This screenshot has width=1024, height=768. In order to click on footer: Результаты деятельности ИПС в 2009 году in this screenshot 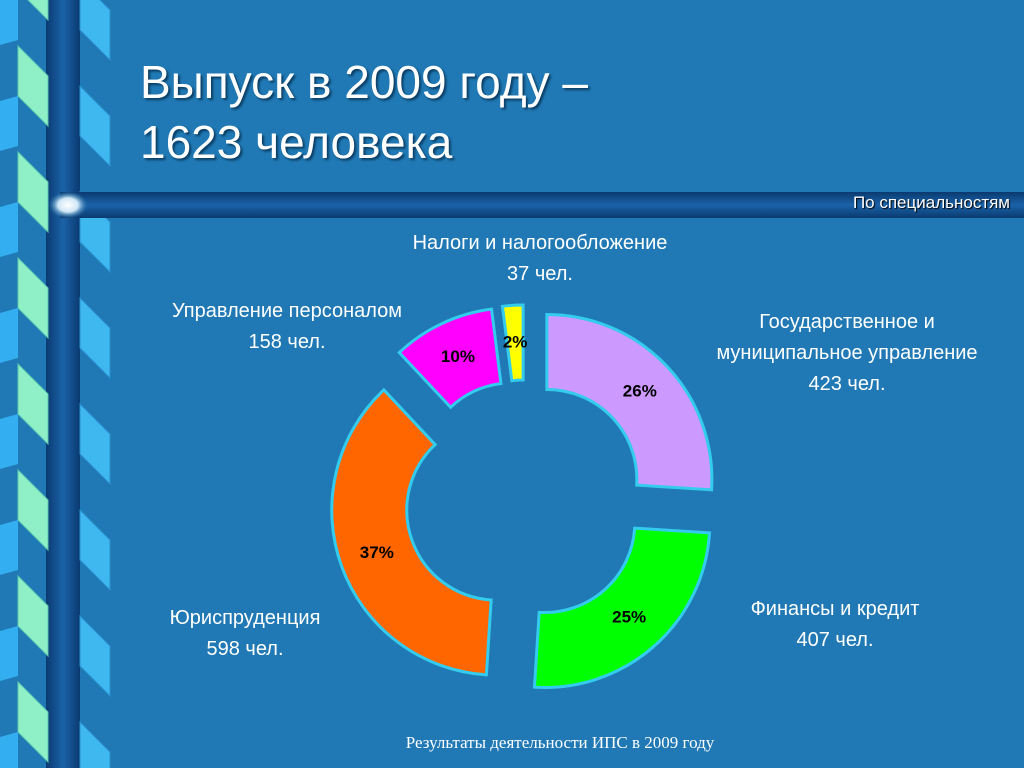, I will do `click(560, 742)`.